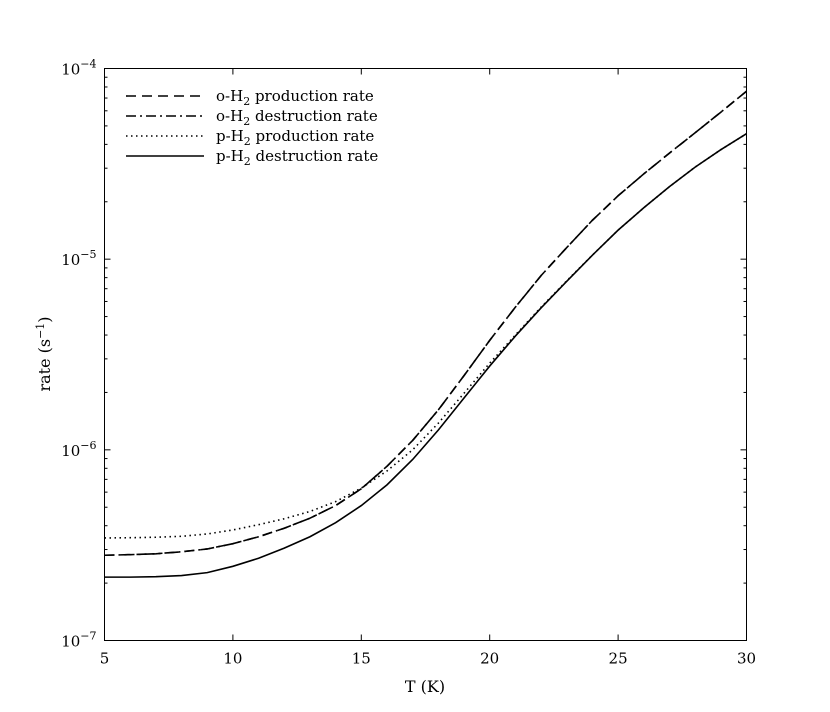  I want to click on x-tick-label: 30, so click(746, 659).